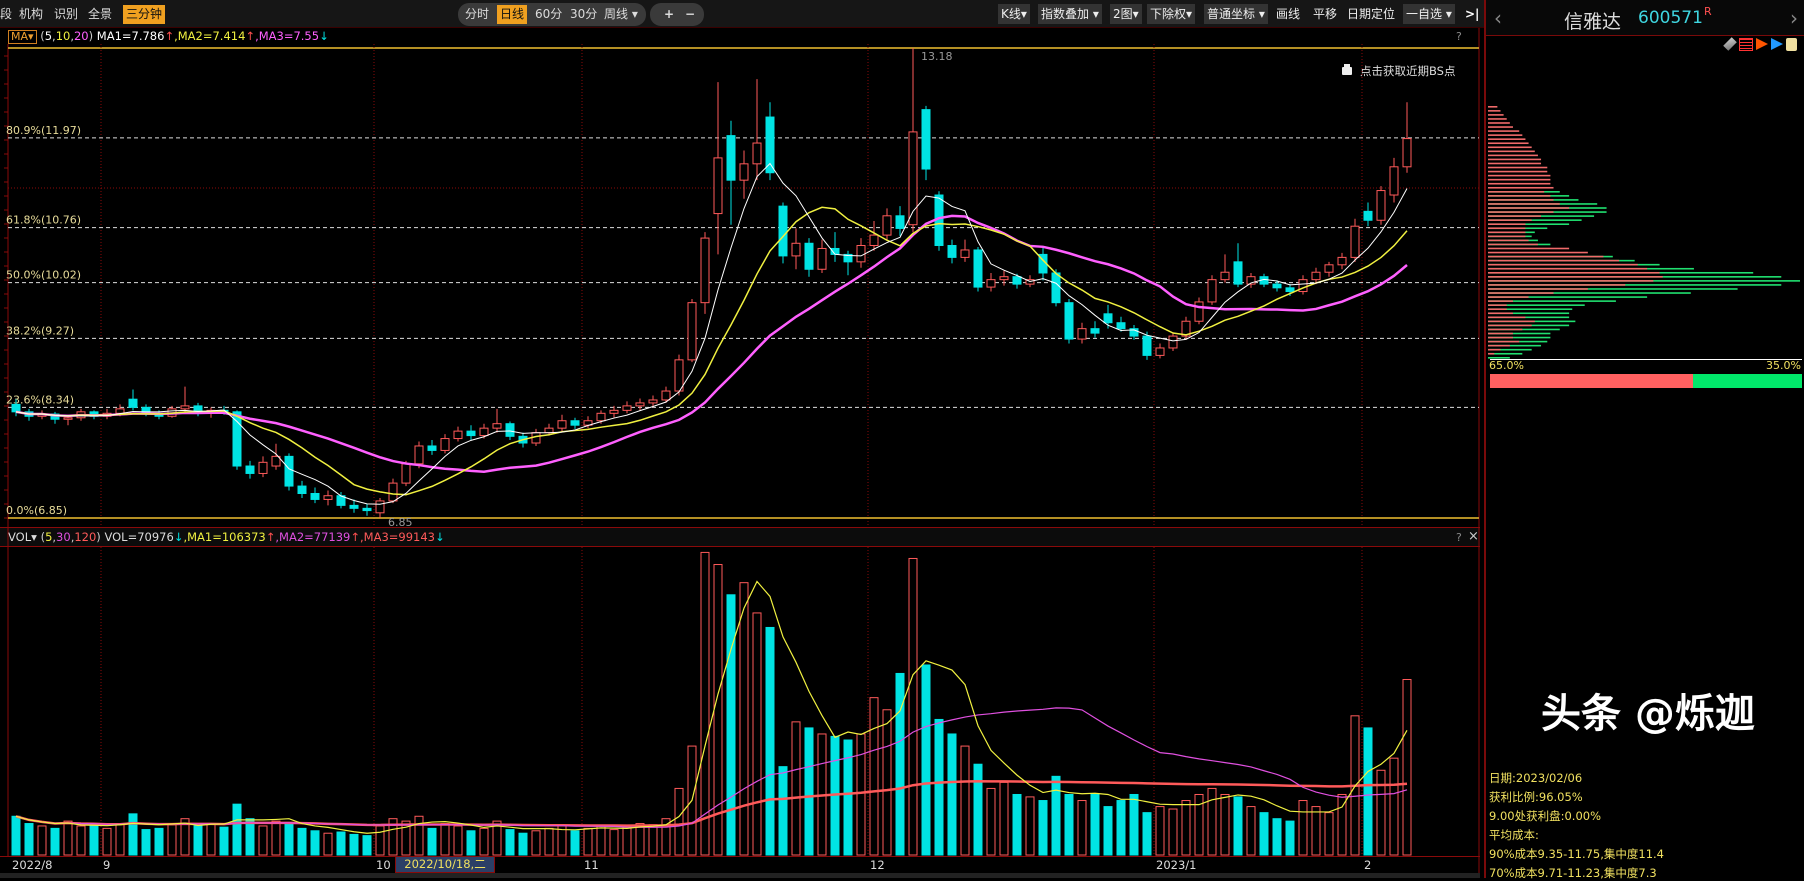  What do you see at coordinates (1783, 365) in the screenshot?
I see `loss-percent: 35.0%` at bounding box center [1783, 365].